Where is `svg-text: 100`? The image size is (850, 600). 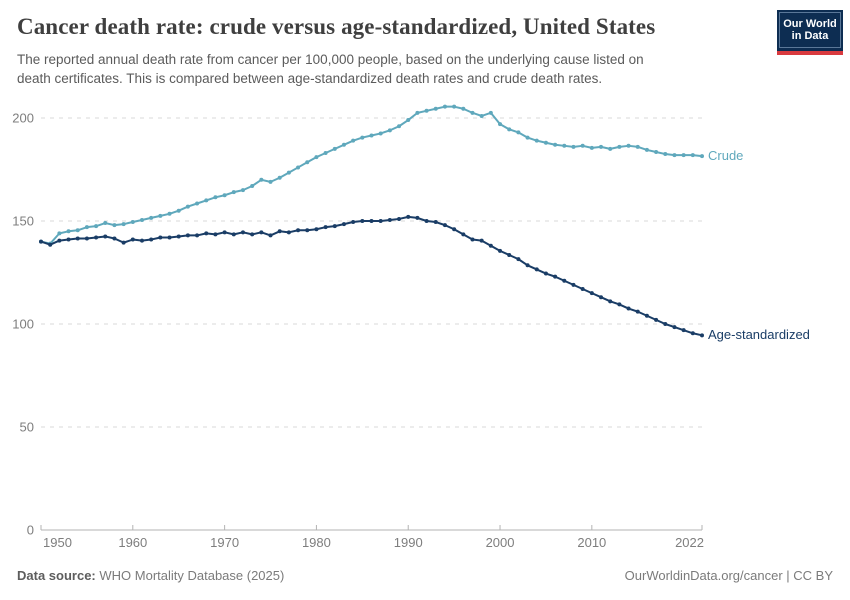
svg-text: 100 is located at coordinates (23, 324).